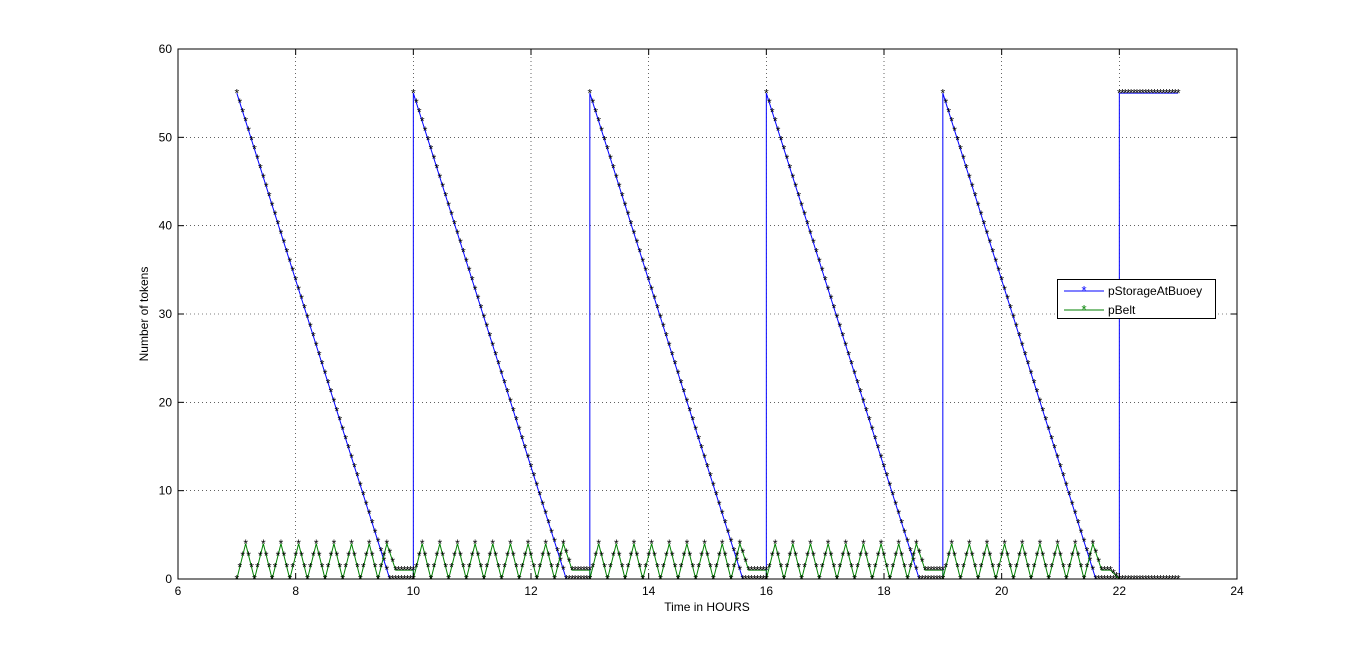 The image size is (1367, 651). What do you see at coordinates (414, 591) in the screenshot?
I see `x-tick-label: 10` at bounding box center [414, 591].